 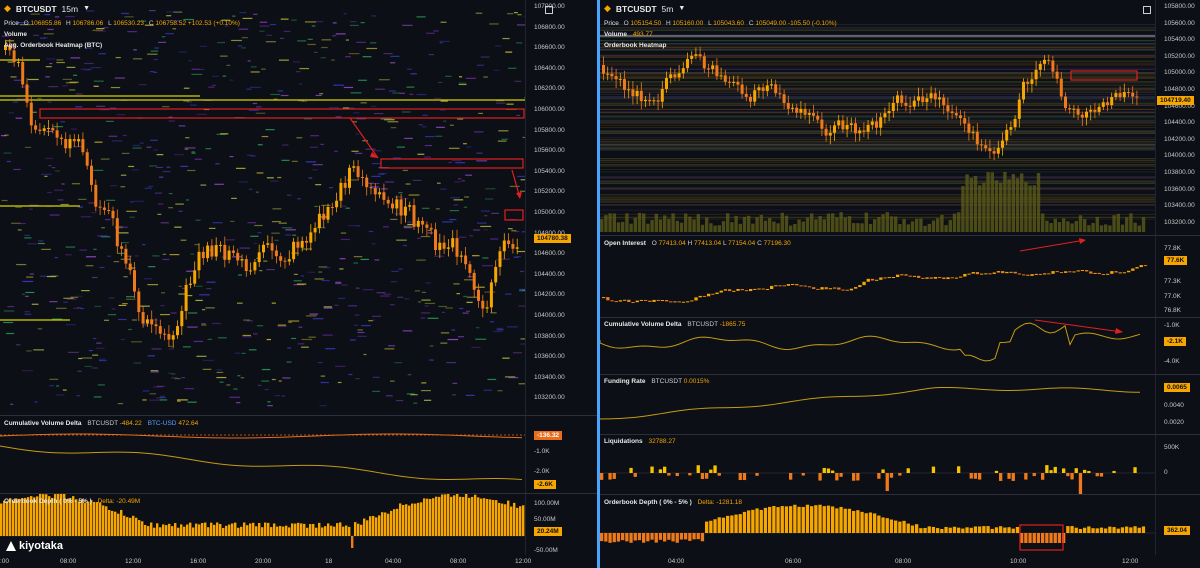 I want to click on right-time-axis: 04:00 06:00 08:00 10:00 12:00, so click(x=877, y=561).